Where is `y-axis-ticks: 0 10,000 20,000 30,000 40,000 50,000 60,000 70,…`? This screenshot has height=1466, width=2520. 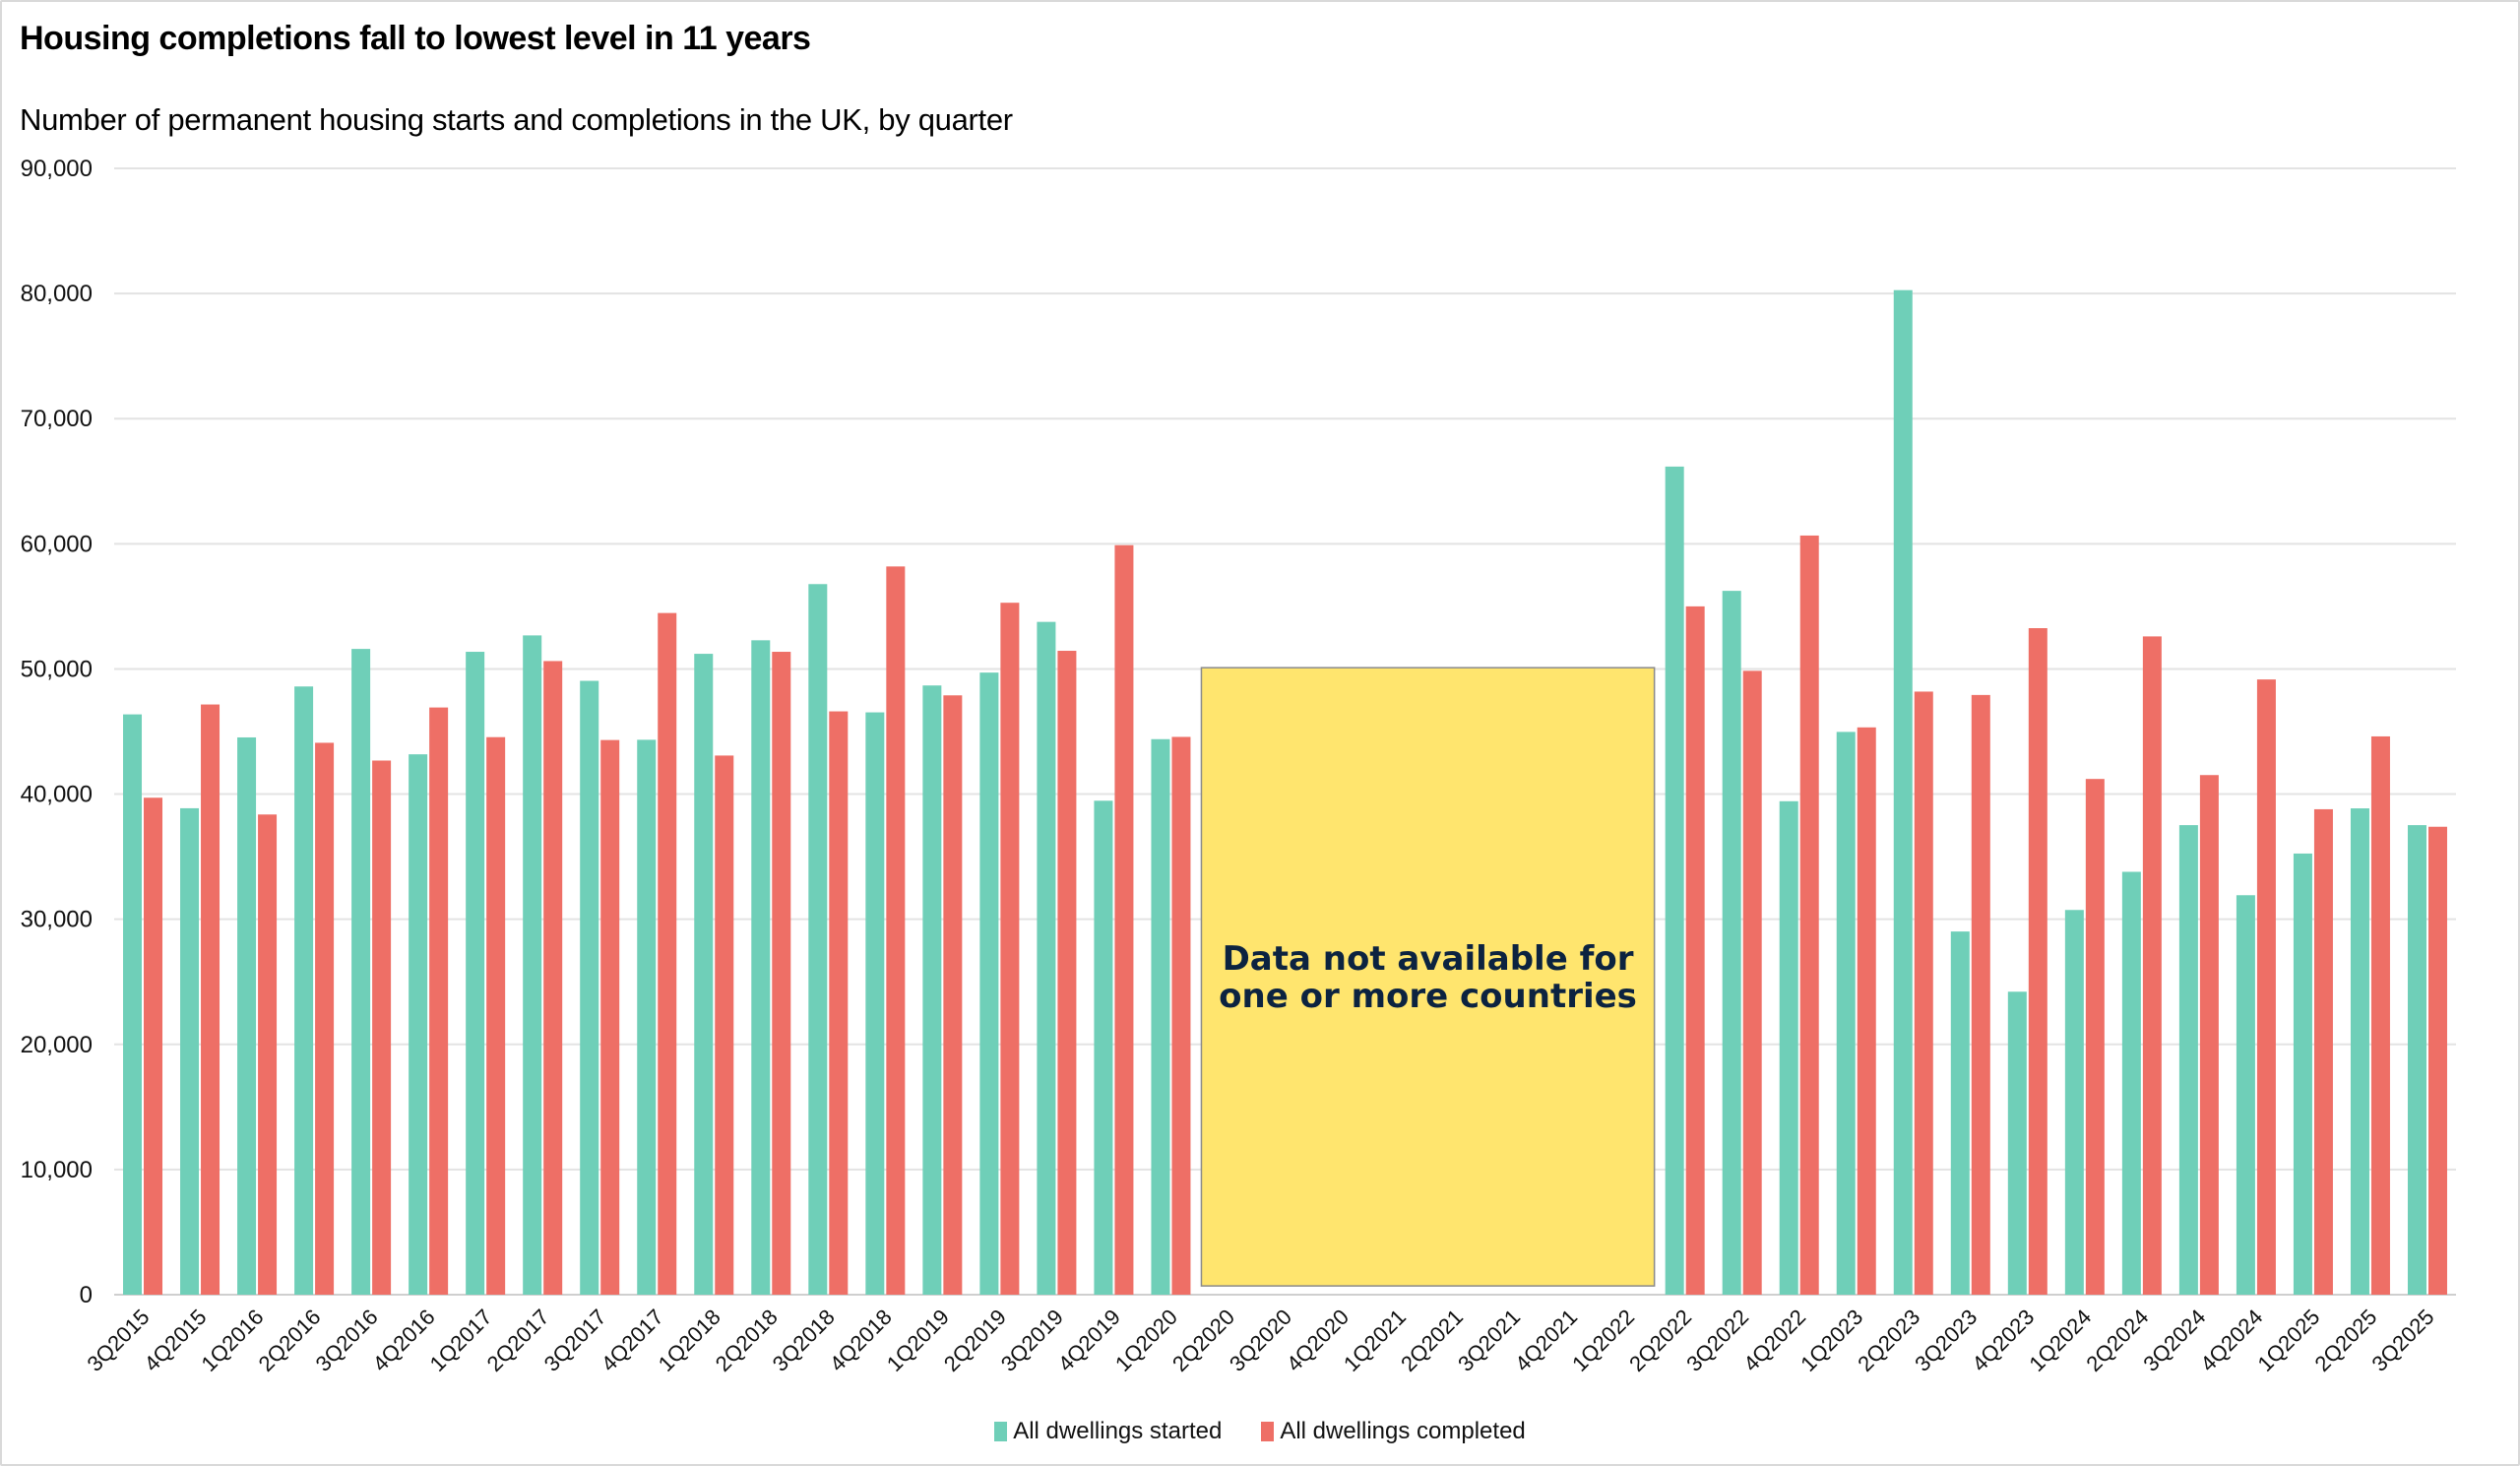 y-axis-ticks: 0 10,000 20,000 30,000 40,000 50,000 60,000 70,… is located at coordinates (57, 732).